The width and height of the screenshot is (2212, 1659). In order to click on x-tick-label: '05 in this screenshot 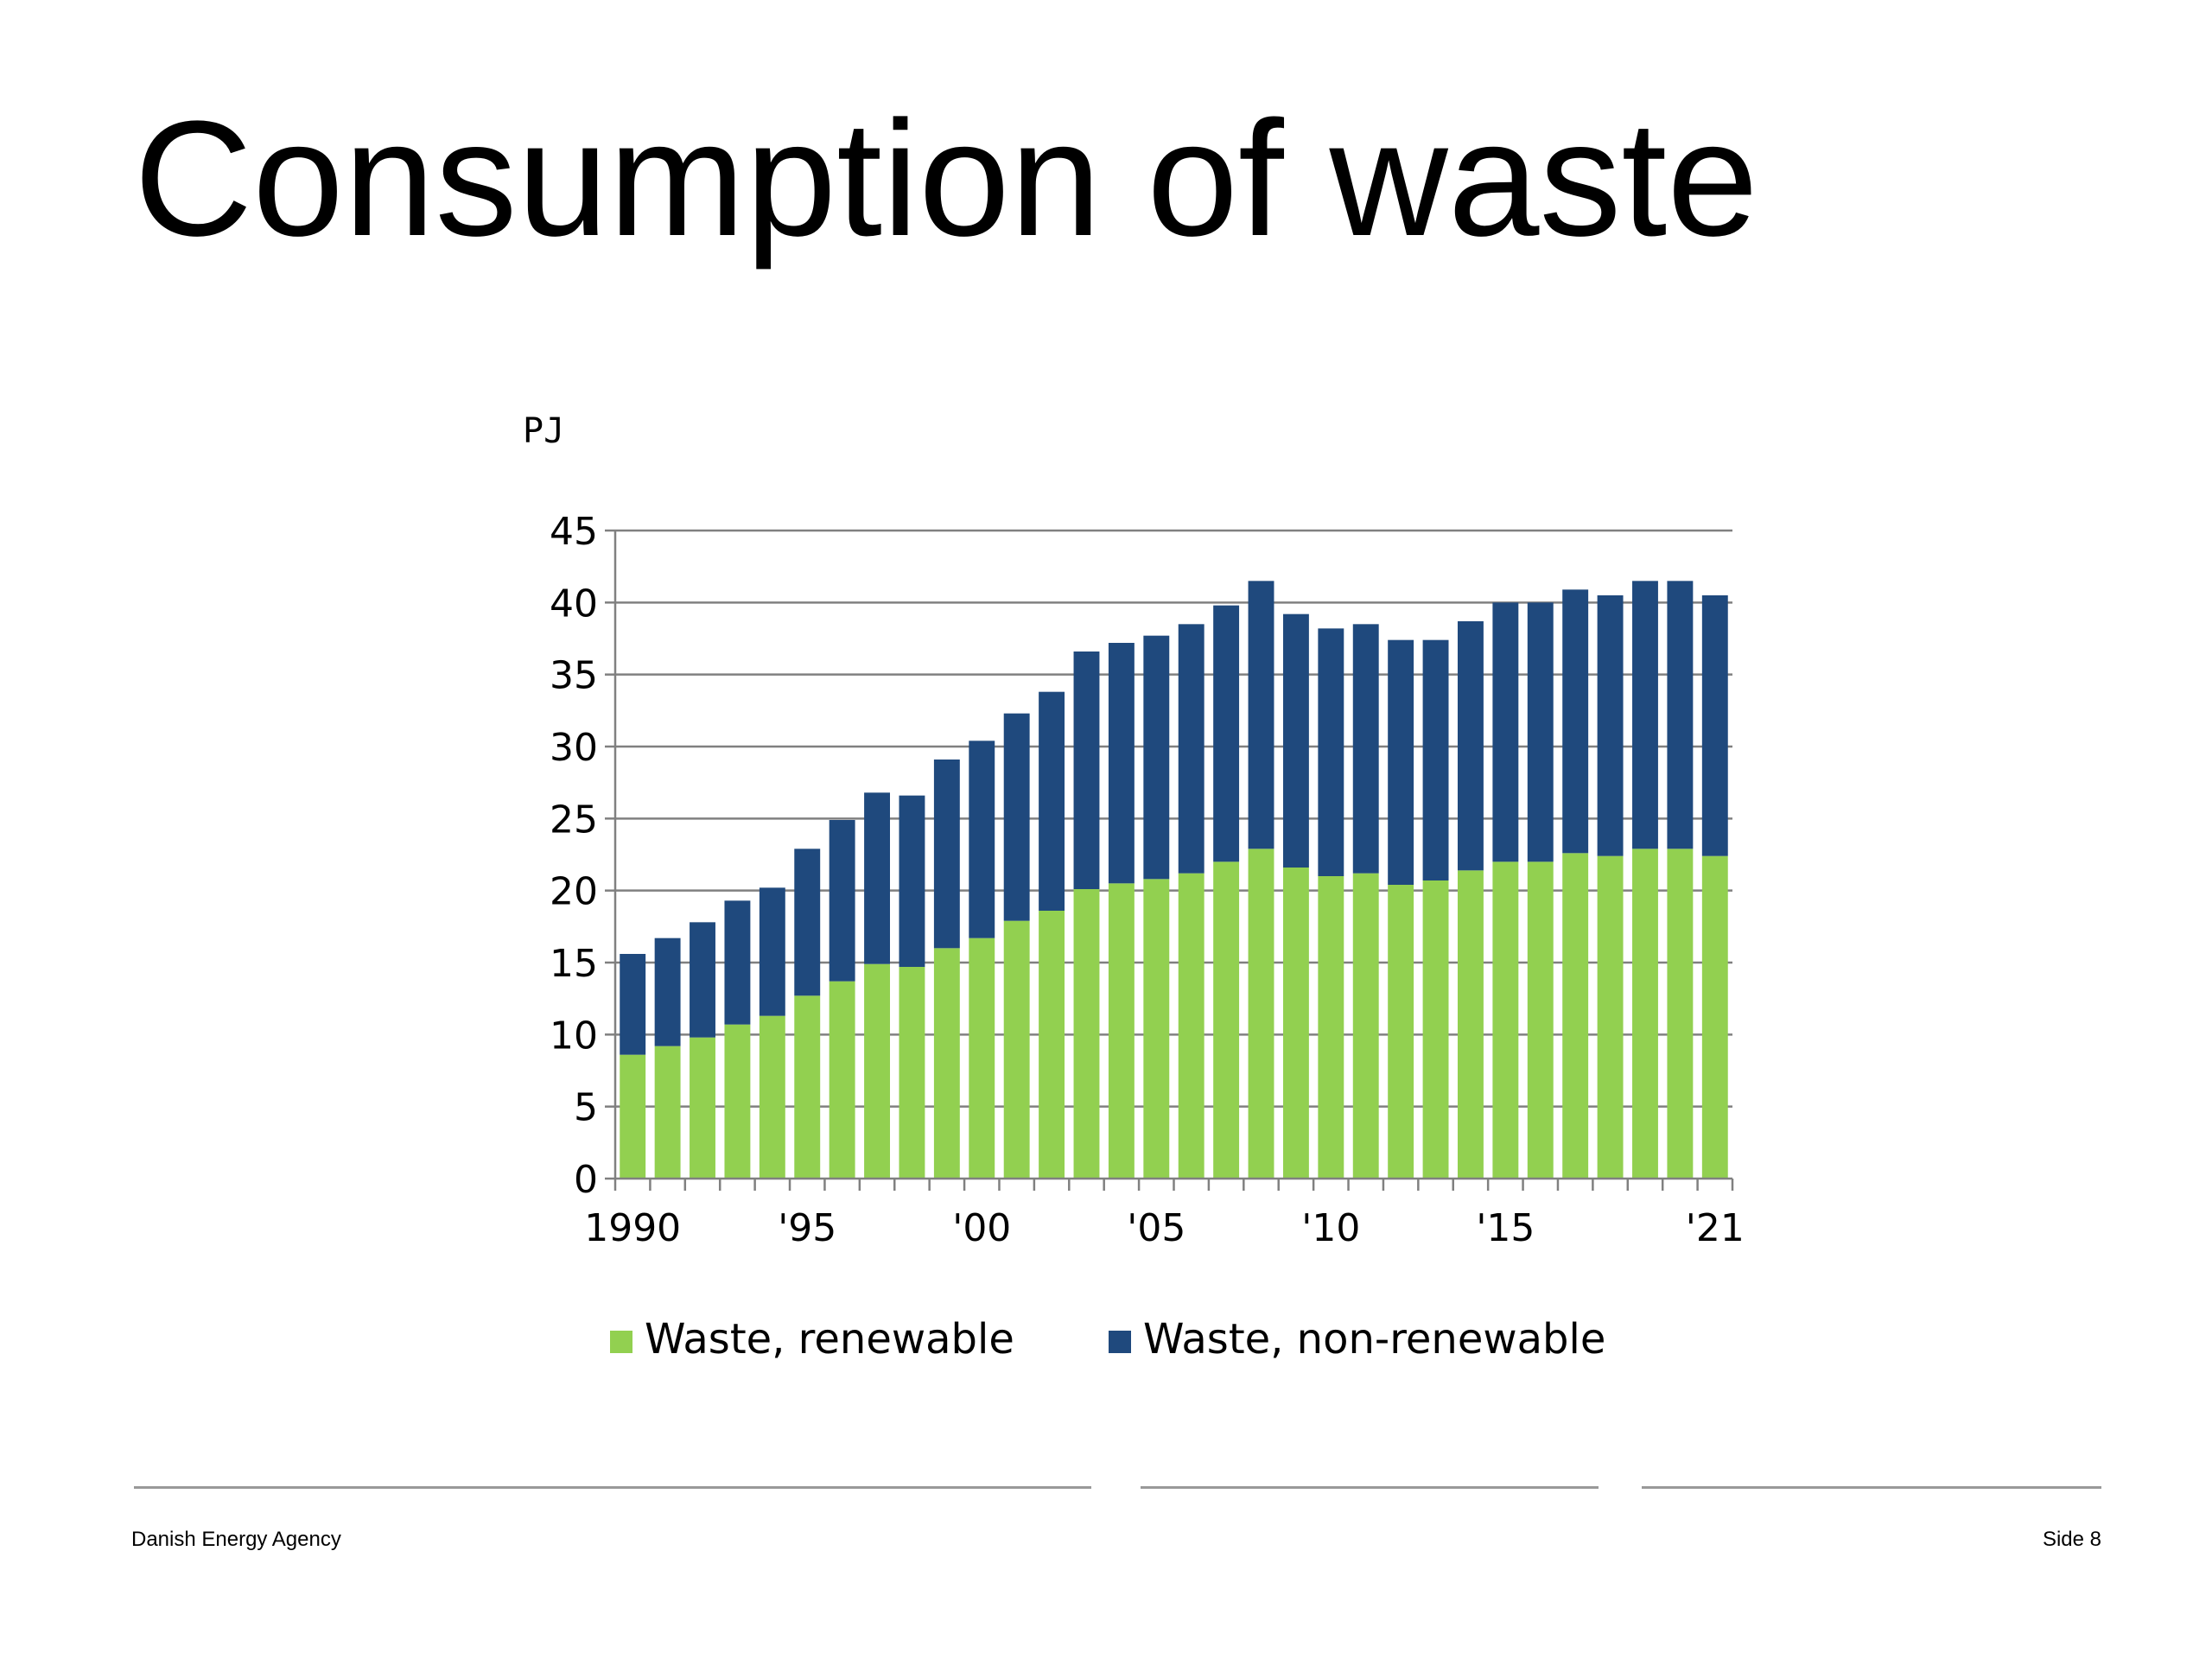, I will do `click(1156, 1228)`.